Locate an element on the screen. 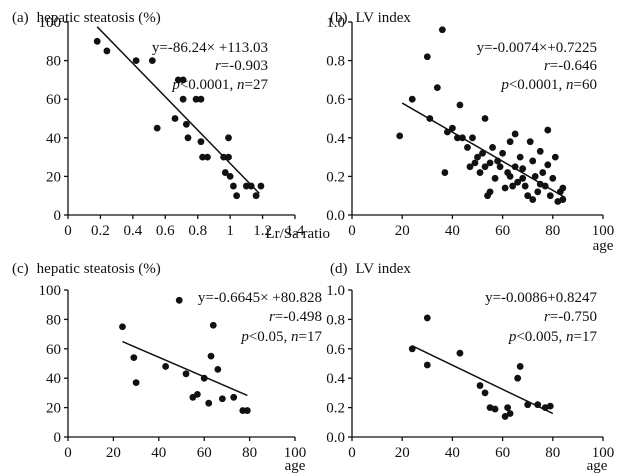 The image size is (630, 473). correlation-r: r=-0.903 is located at coordinates (241, 66).